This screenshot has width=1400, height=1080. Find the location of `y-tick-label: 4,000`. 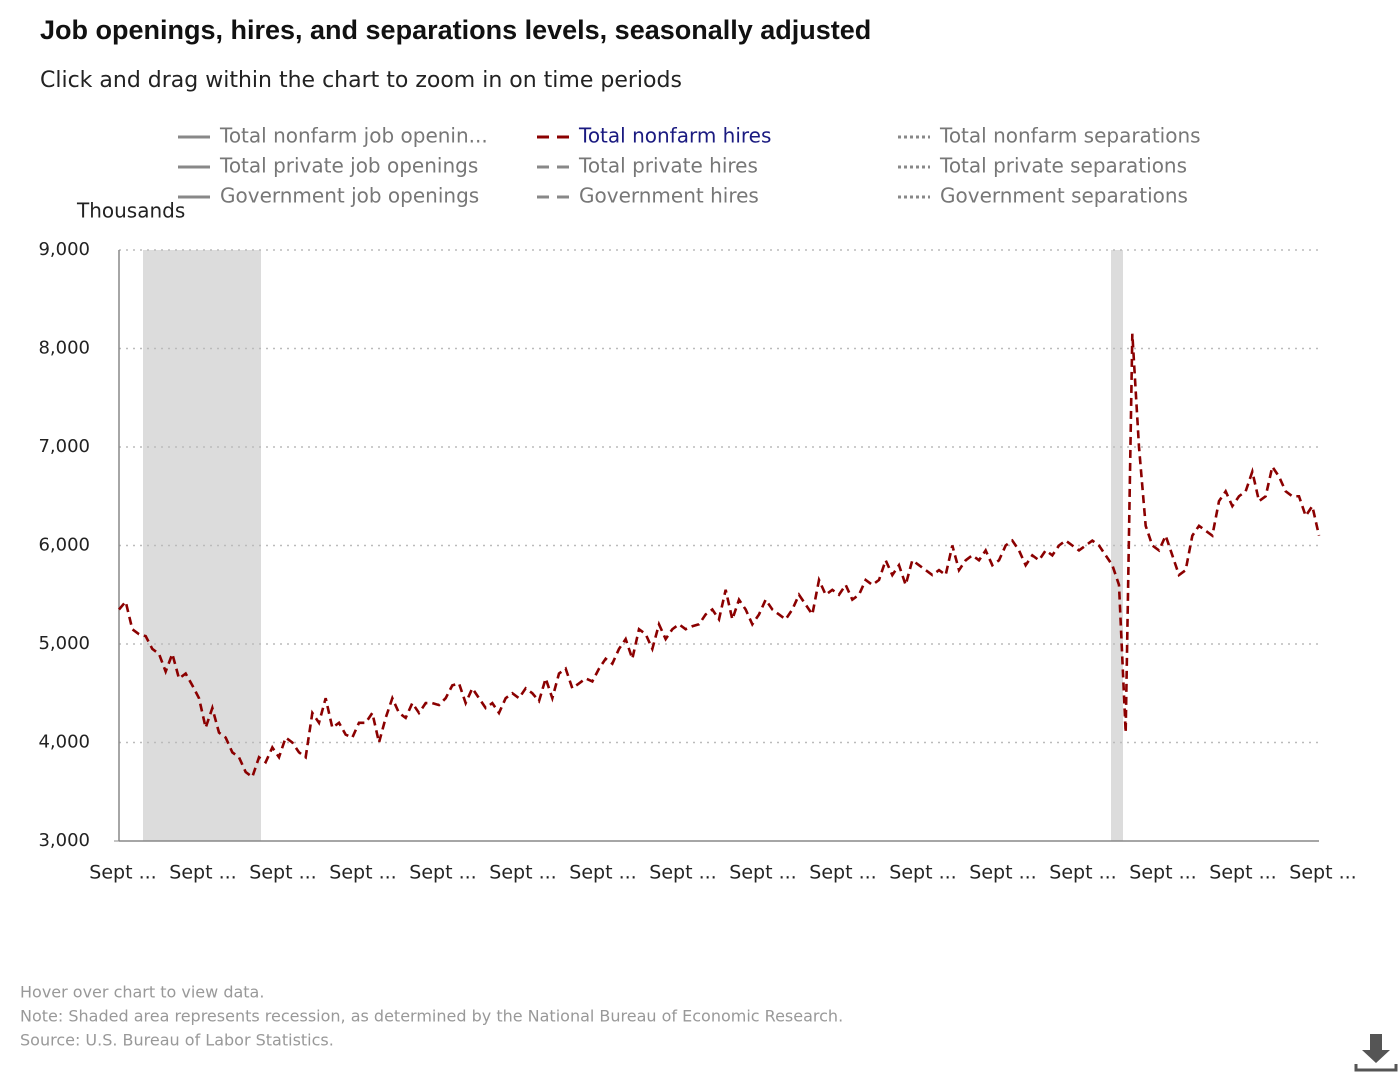

y-tick-label: 4,000 is located at coordinates (64, 742).